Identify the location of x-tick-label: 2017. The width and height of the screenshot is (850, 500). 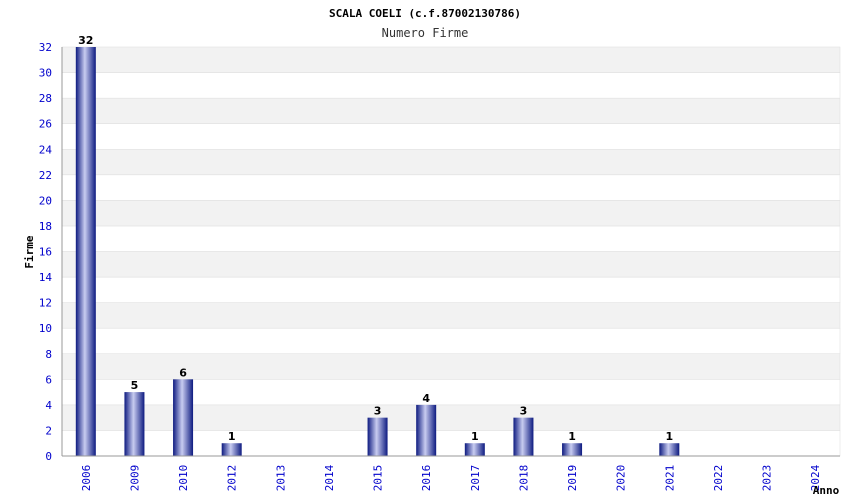
(475, 478).